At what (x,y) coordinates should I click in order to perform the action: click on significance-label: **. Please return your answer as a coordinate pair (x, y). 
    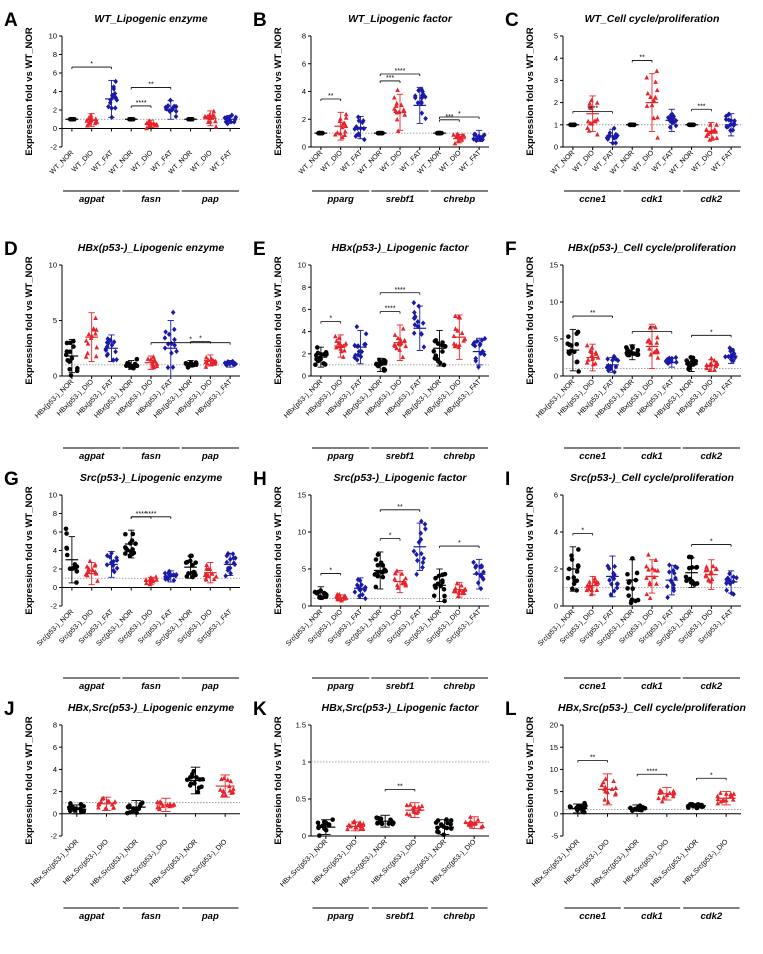
    Looking at the image, I should click on (400, 786).